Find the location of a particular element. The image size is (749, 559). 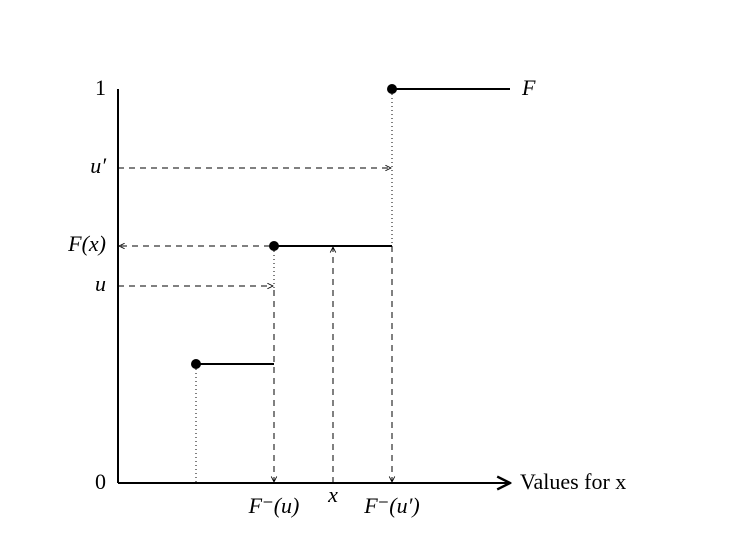

x-label: F⁻(u) is located at coordinates (274, 505).